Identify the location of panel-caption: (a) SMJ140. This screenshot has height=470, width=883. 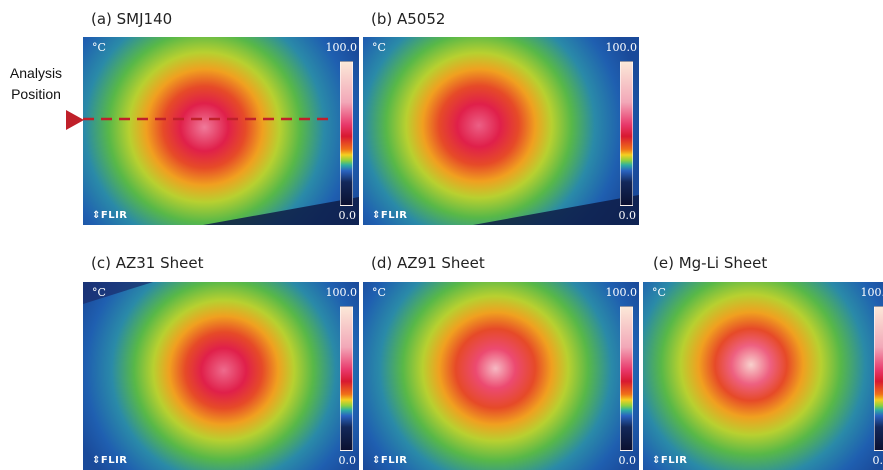
(132, 19).